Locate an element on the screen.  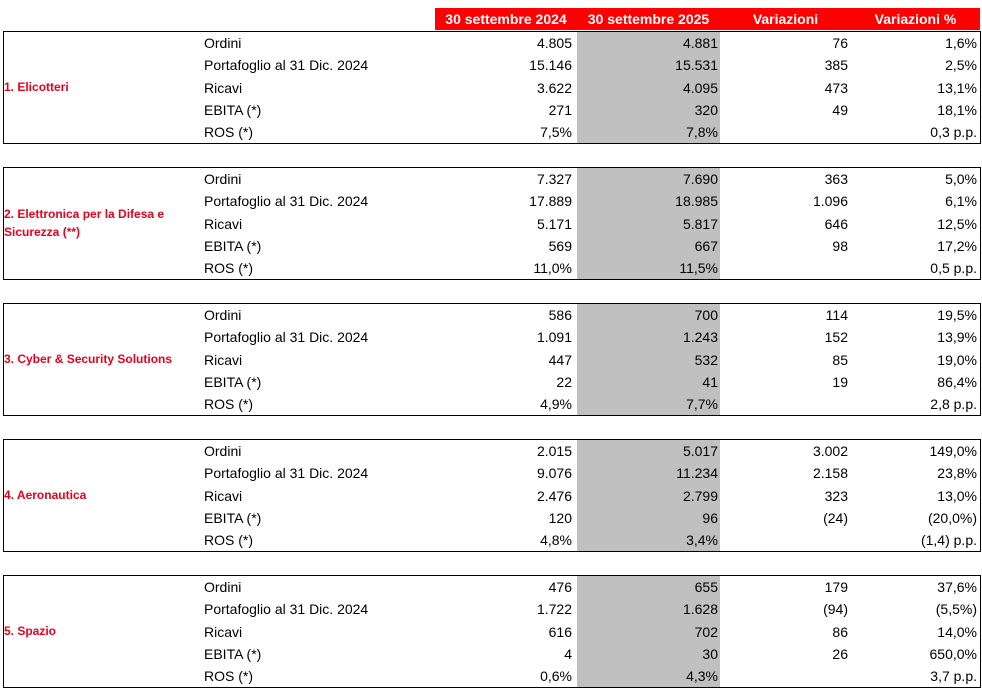
value-cell: 0,3 p.p. is located at coordinates (953, 132).